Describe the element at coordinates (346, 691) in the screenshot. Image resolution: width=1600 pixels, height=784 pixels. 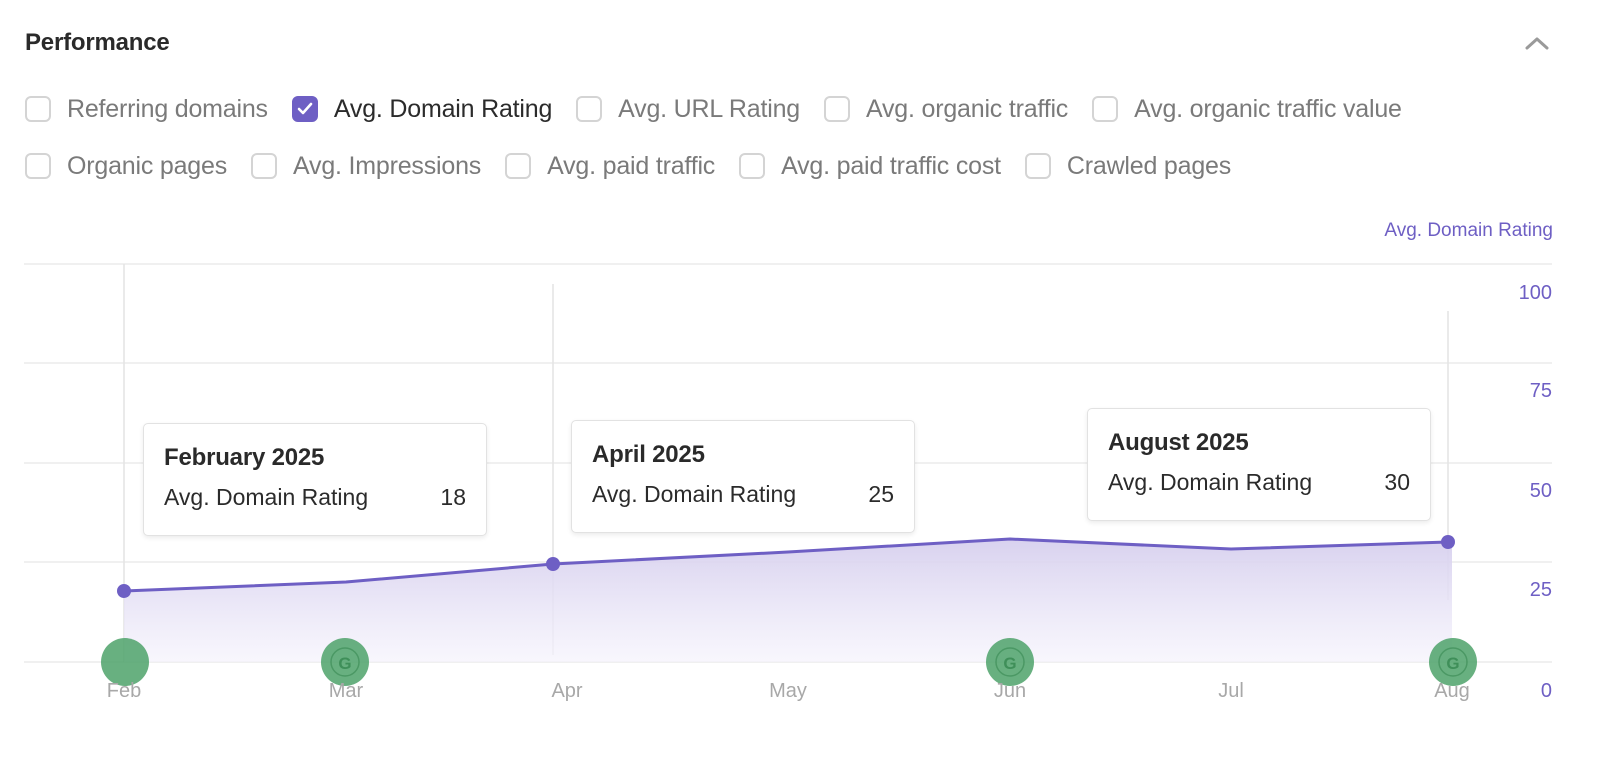
I see `x-tick-mar: Mar` at that location.